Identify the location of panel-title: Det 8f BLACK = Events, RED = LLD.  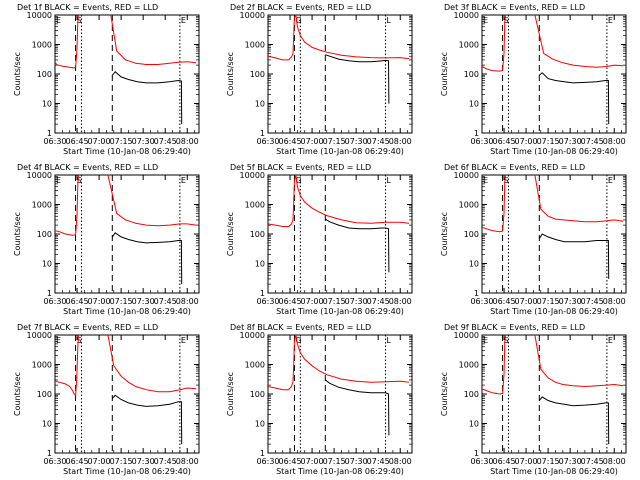
(300, 327).